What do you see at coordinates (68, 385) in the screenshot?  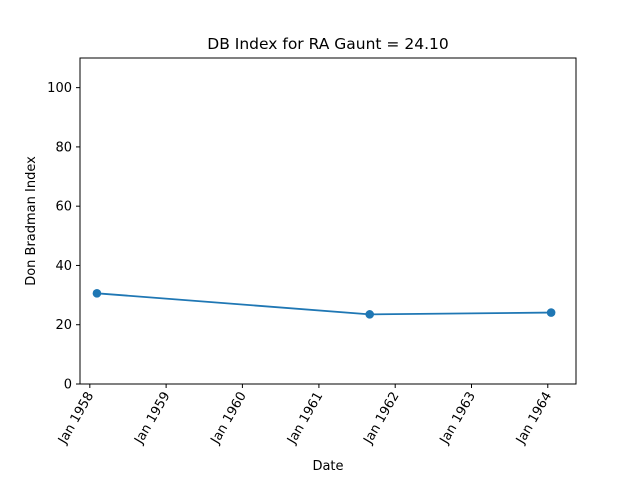 I see `y-tick-label: 0` at bounding box center [68, 385].